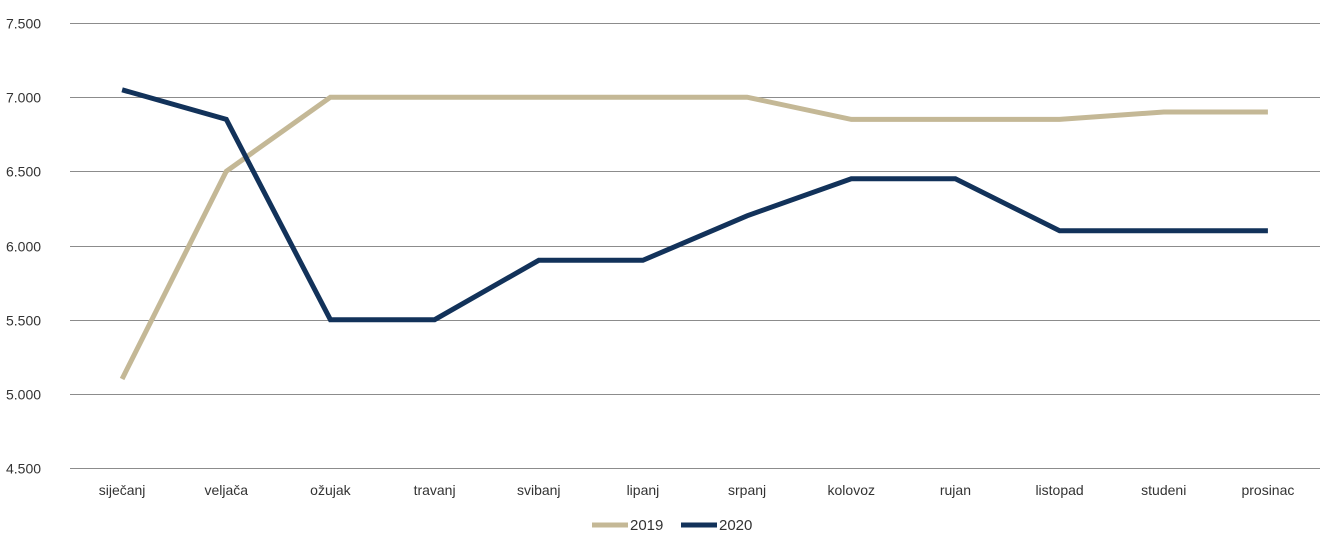 This screenshot has height=534, width=1323. Describe the element at coordinates (643, 490) in the screenshot. I see `x-tick-label: lipanj` at that location.